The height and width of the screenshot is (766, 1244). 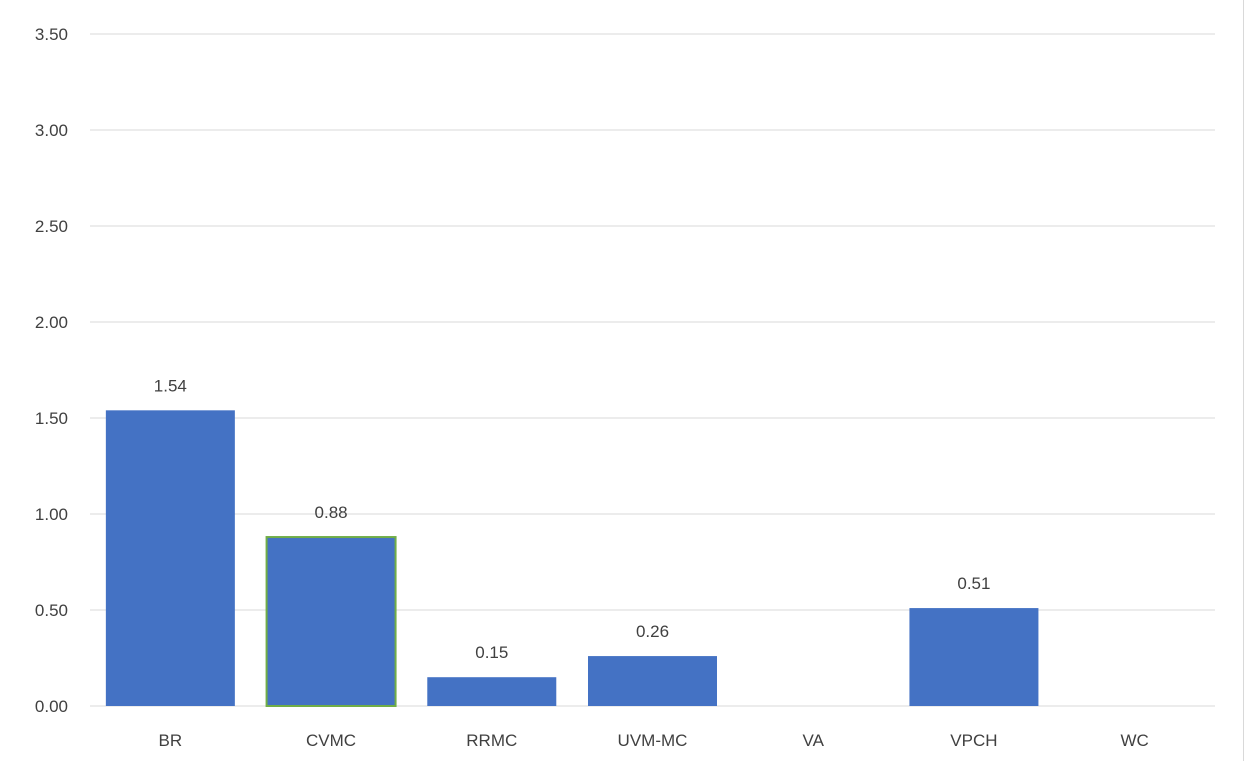 I want to click on y-tick-label: 0.50, so click(x=51, y=610).